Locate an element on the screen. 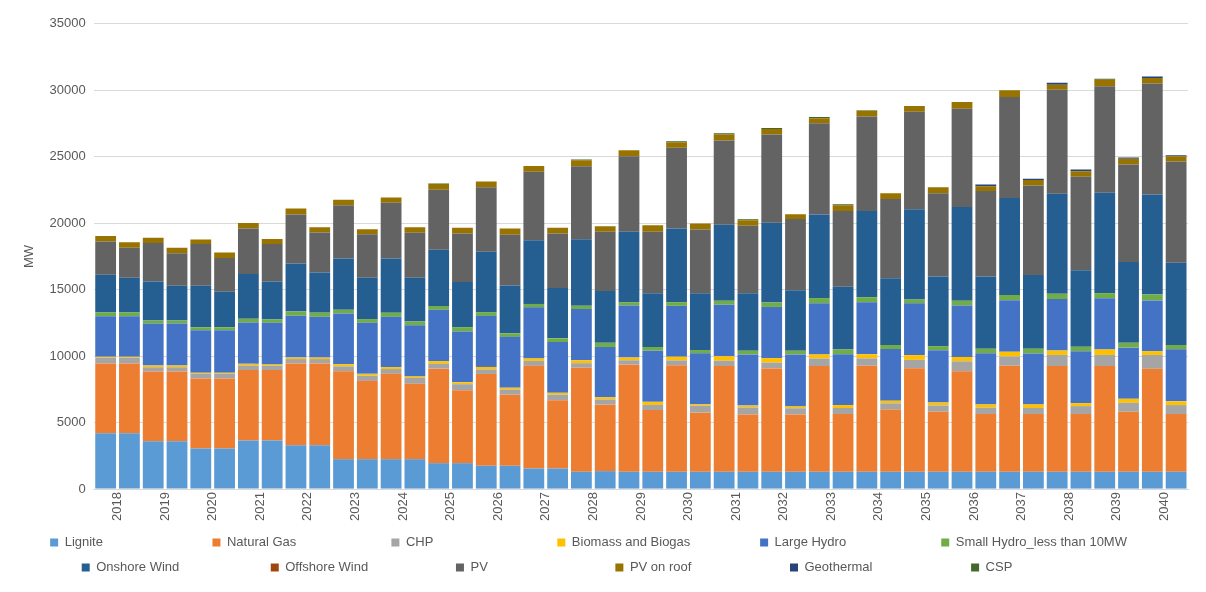 This screenshot has height=592, width=1206. legend-label: Biomass and Biogas is located at coordinates (660, 542).